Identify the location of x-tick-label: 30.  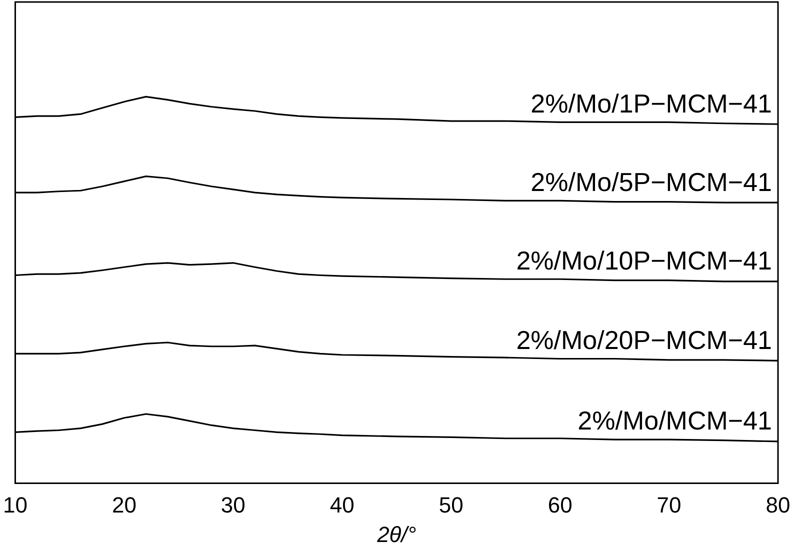
(233, 505).